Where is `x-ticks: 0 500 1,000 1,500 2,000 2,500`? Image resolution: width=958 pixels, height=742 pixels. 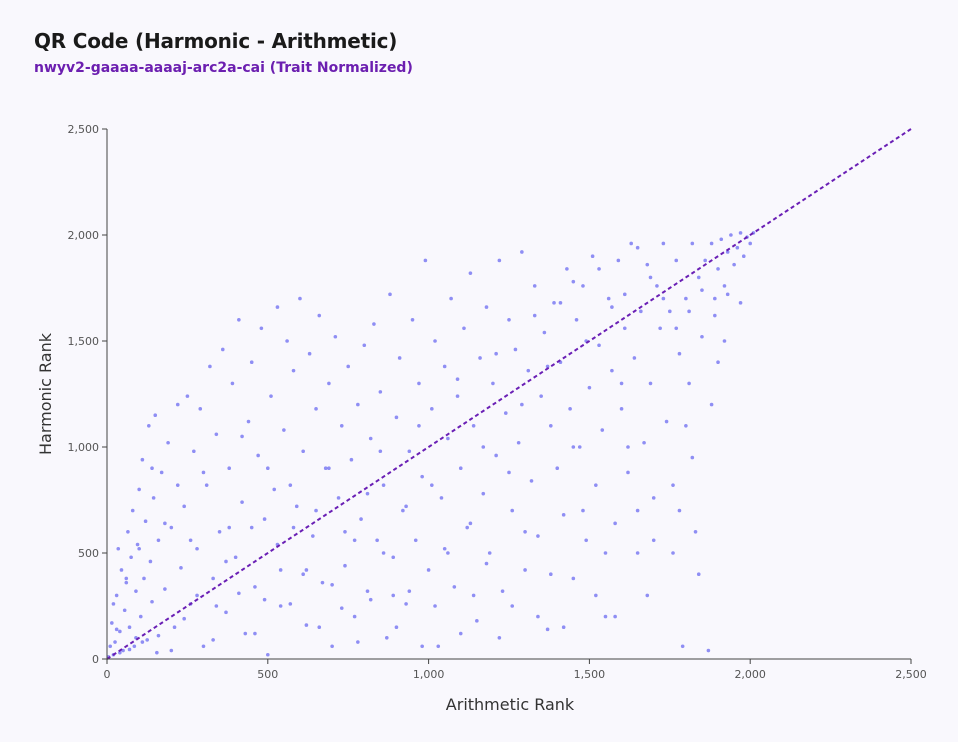 x-ticks: 0 500 1,000 1,500 2,000 2,500 is located at coordinates (515, 670).